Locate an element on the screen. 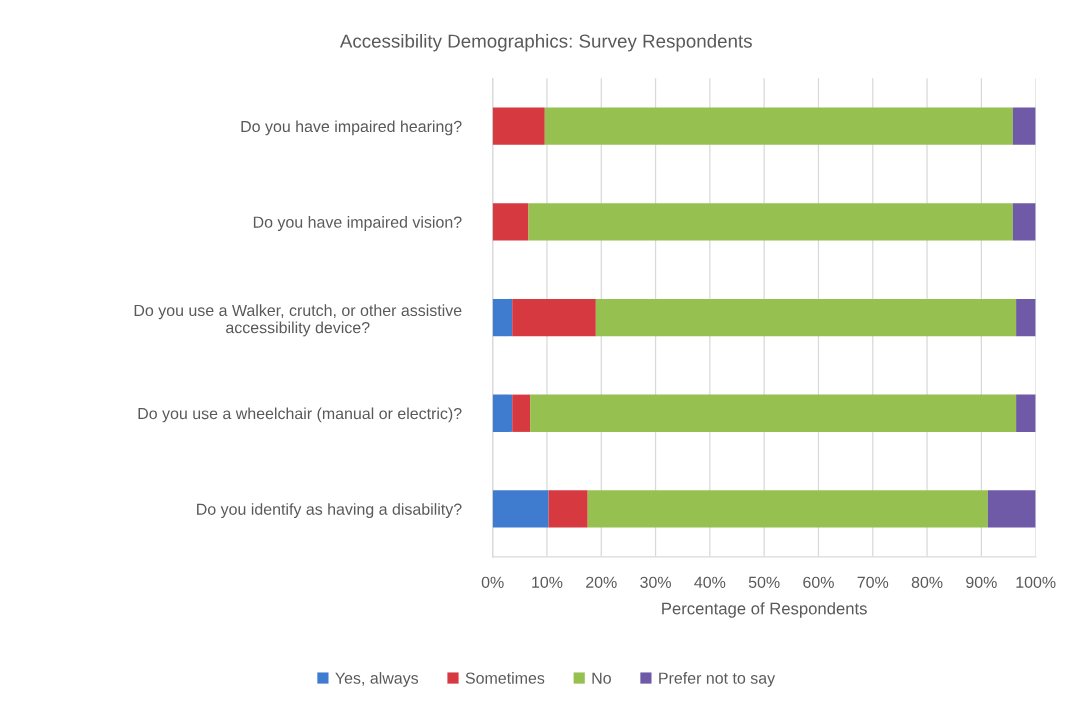 This screenshot has height=712, width=1071. y-tick-label: Do you use a Walker, crutch, or other assistive accessibility device? is located at coordinates (298, 320).